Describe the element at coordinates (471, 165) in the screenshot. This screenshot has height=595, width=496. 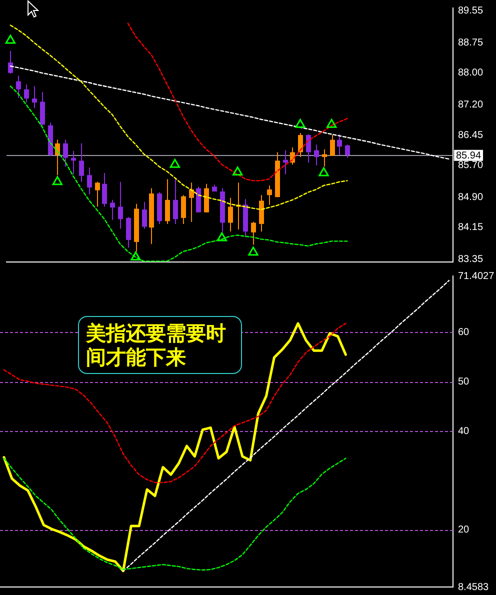
I see `y-tick-label: 85.70` at that location.